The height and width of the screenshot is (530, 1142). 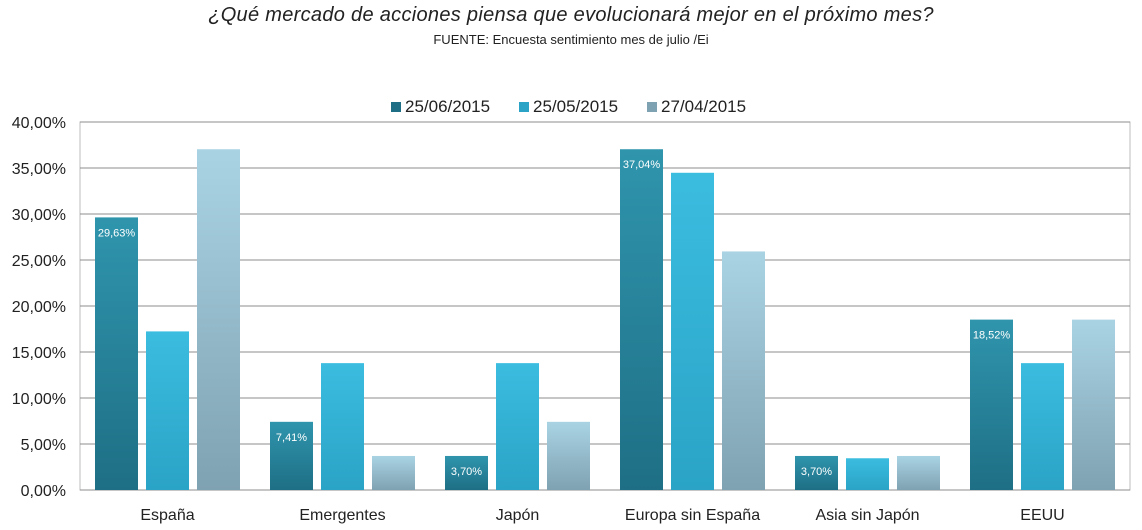 I want to click on y-tick-label: 30,00%, so click(x=39, y=215).